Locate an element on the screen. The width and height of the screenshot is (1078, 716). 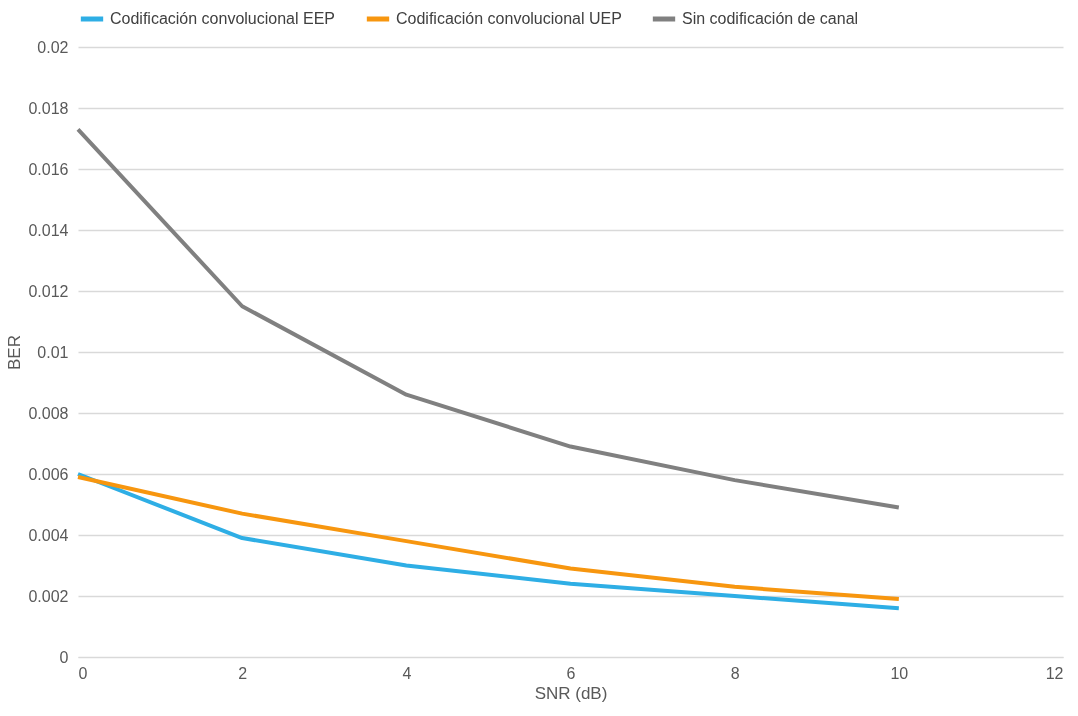
y-tick-label: 0.018 is located at coordinates (48, 108).